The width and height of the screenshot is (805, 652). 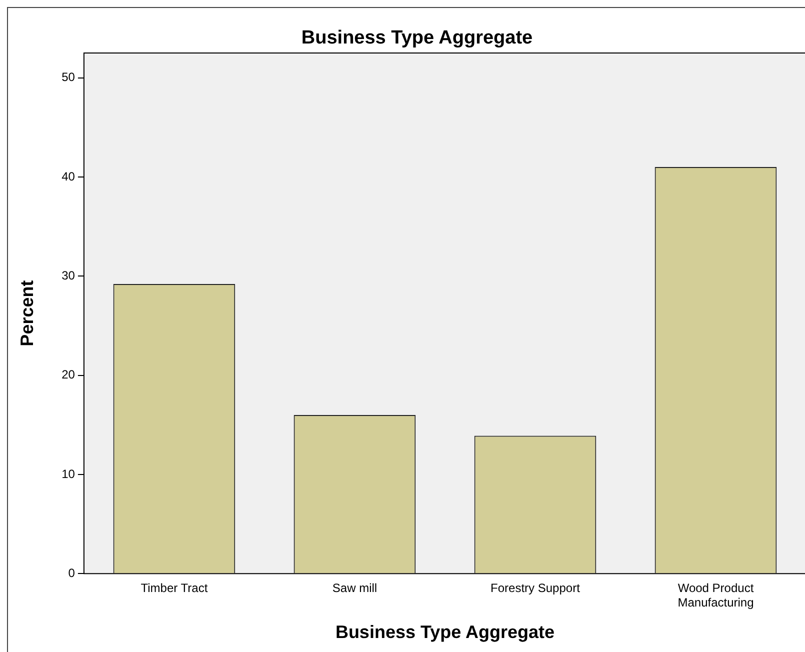 I want to click on x-tick-label: Saw mill, so click(x=355, y=588).